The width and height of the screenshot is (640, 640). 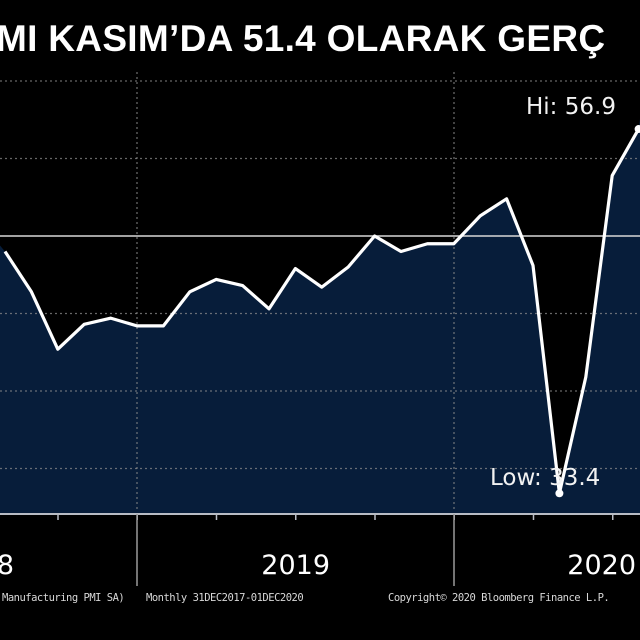 I want to click on hi-marker, so click(x=637, y=129).